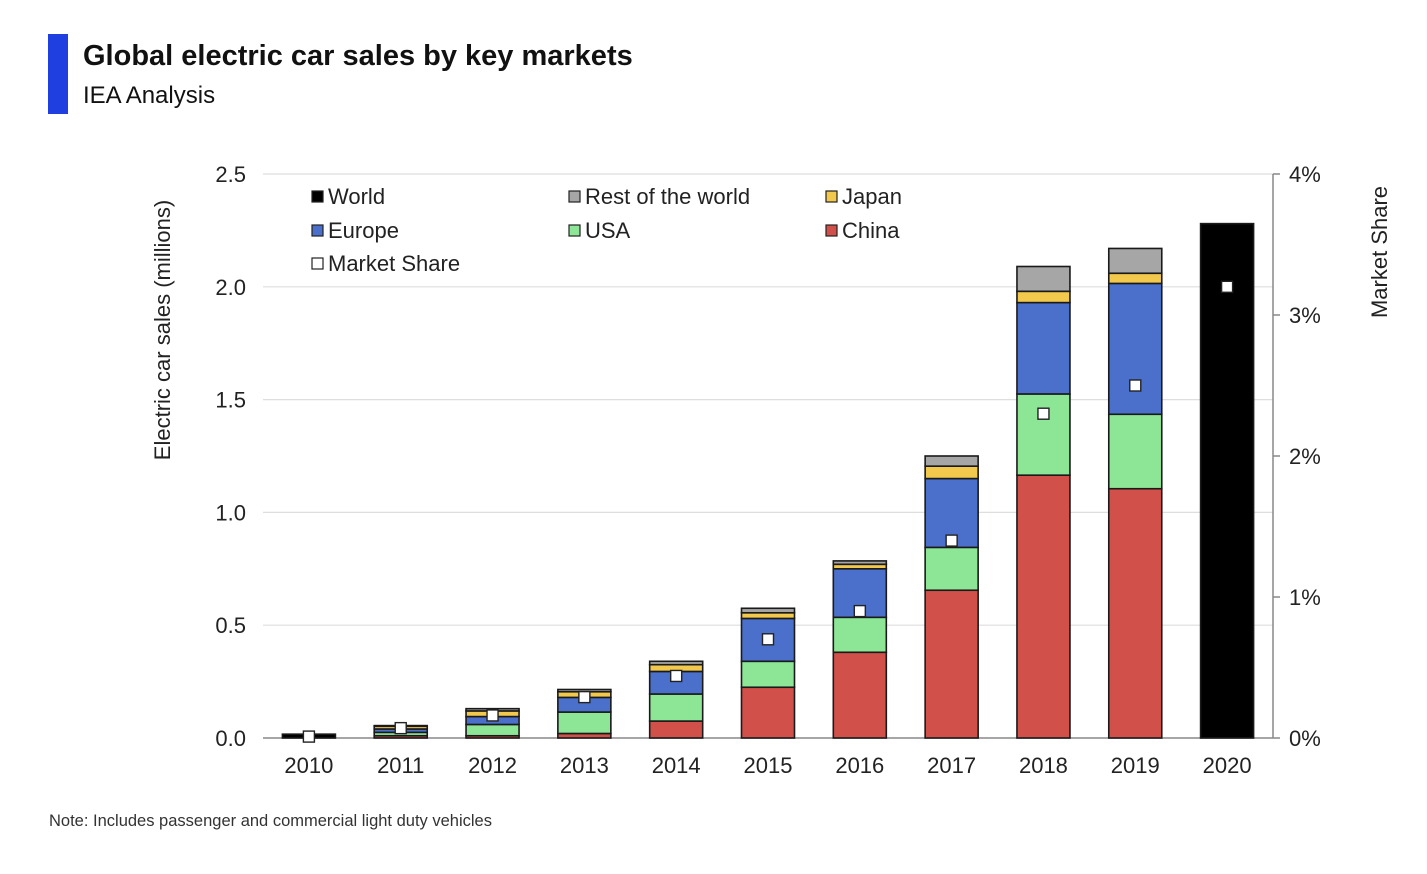 The width and height of the screenshot is (1427, 874). Describe the element at coordinates (1305, 597) in the screenshot. I see `y2-tick-label: 1%` at that location.